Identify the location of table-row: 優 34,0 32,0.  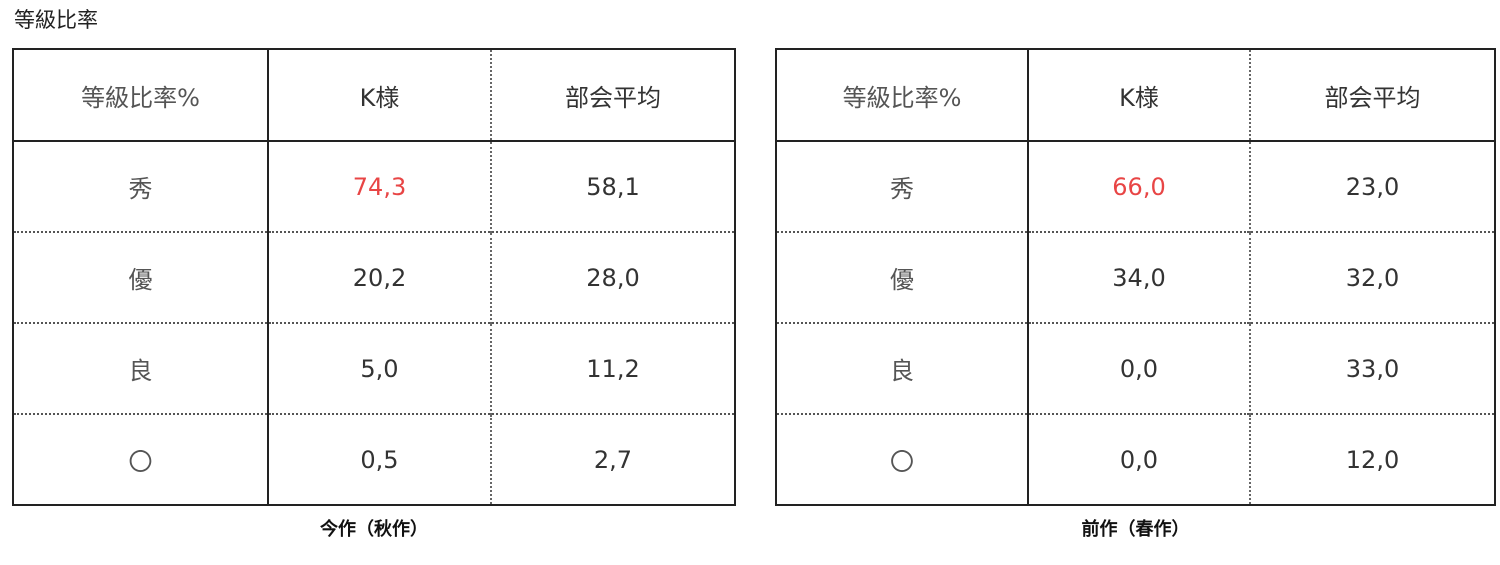
(1135, 277).